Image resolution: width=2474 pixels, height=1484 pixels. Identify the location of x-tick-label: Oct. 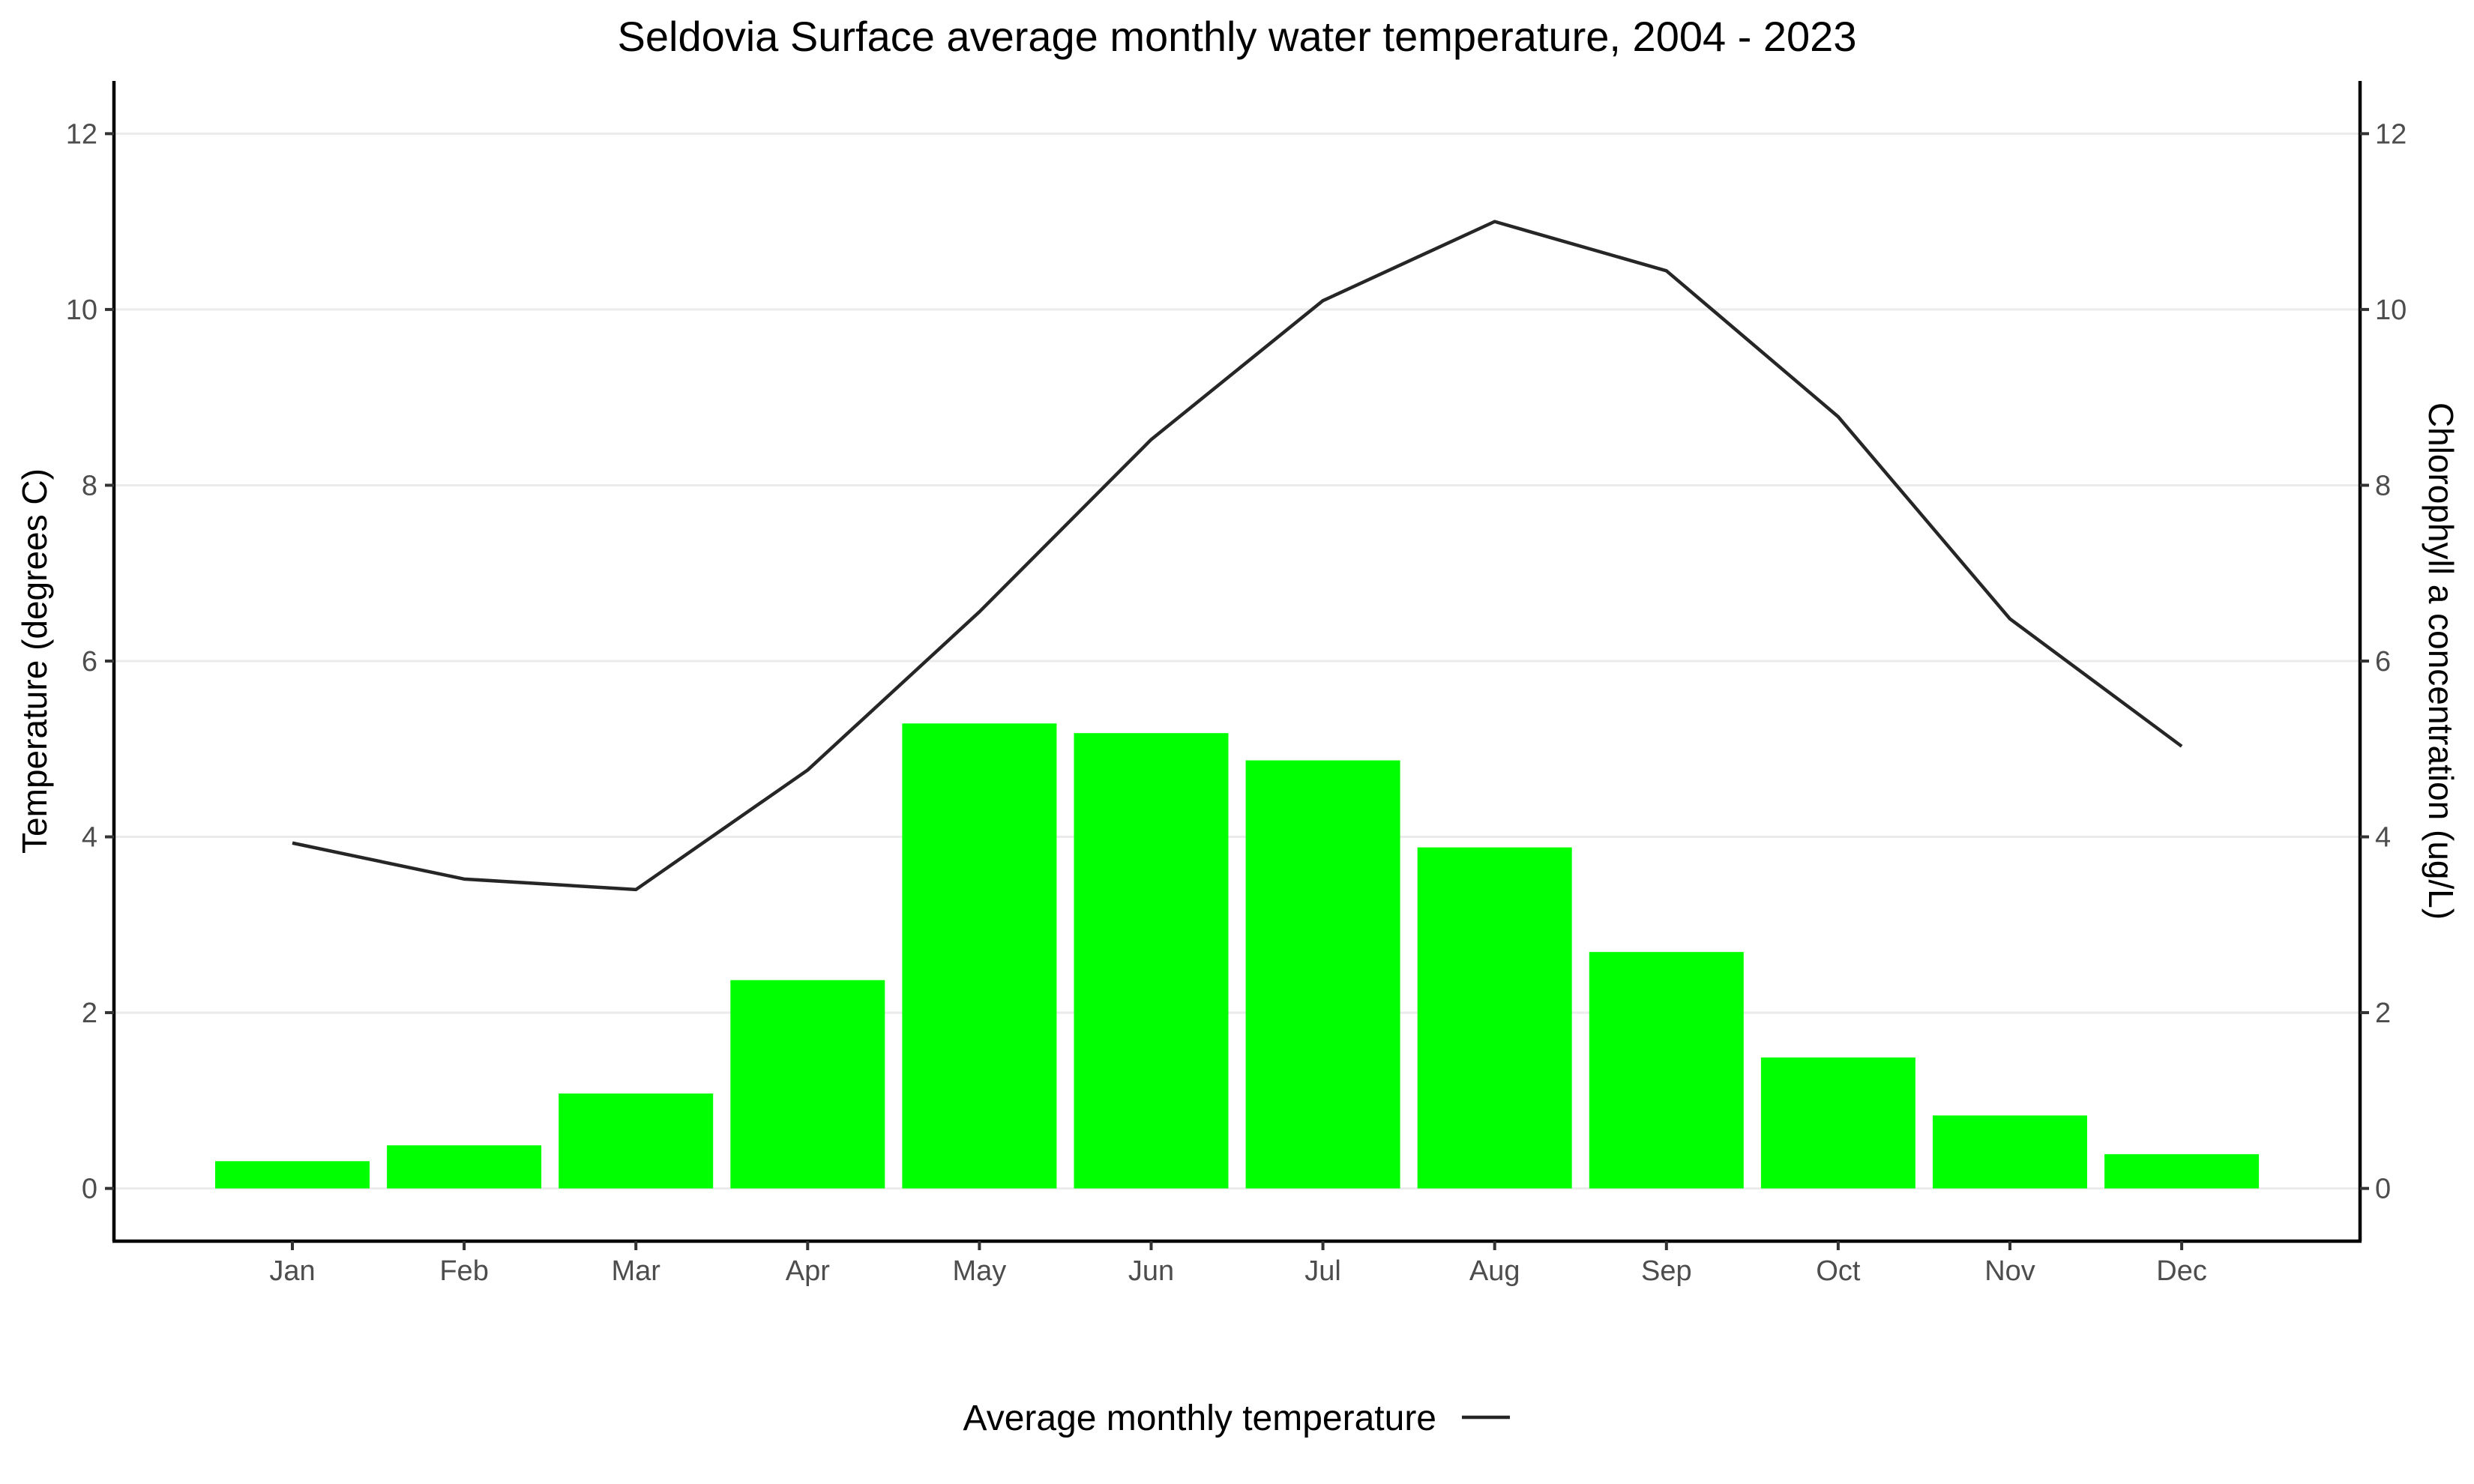
(1839, 1271).